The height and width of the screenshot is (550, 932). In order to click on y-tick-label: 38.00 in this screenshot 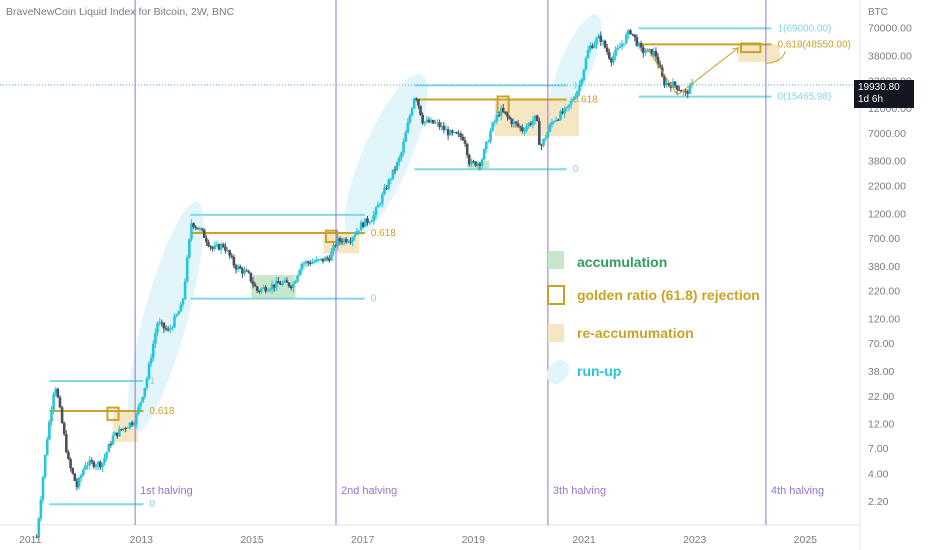, I will do `click(881, 372)`.